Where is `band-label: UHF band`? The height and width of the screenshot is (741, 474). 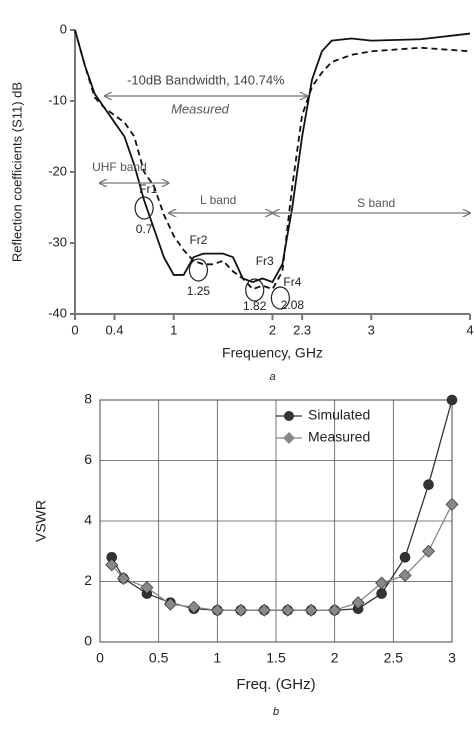
band-label: UHF band is located at coordinates (119, 167).